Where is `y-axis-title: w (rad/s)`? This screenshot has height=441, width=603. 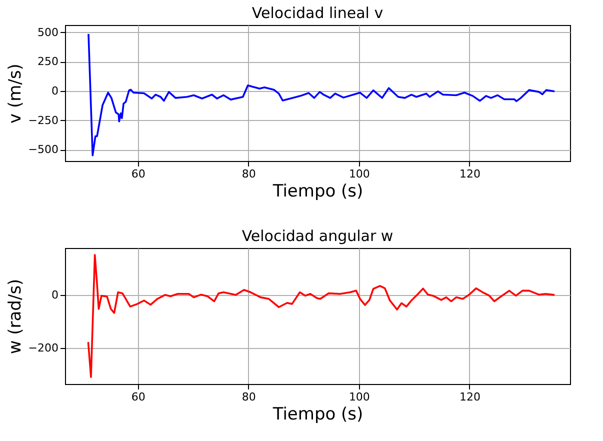 y-axis-title: w (rad/s) is located at coordinates (15, 316).